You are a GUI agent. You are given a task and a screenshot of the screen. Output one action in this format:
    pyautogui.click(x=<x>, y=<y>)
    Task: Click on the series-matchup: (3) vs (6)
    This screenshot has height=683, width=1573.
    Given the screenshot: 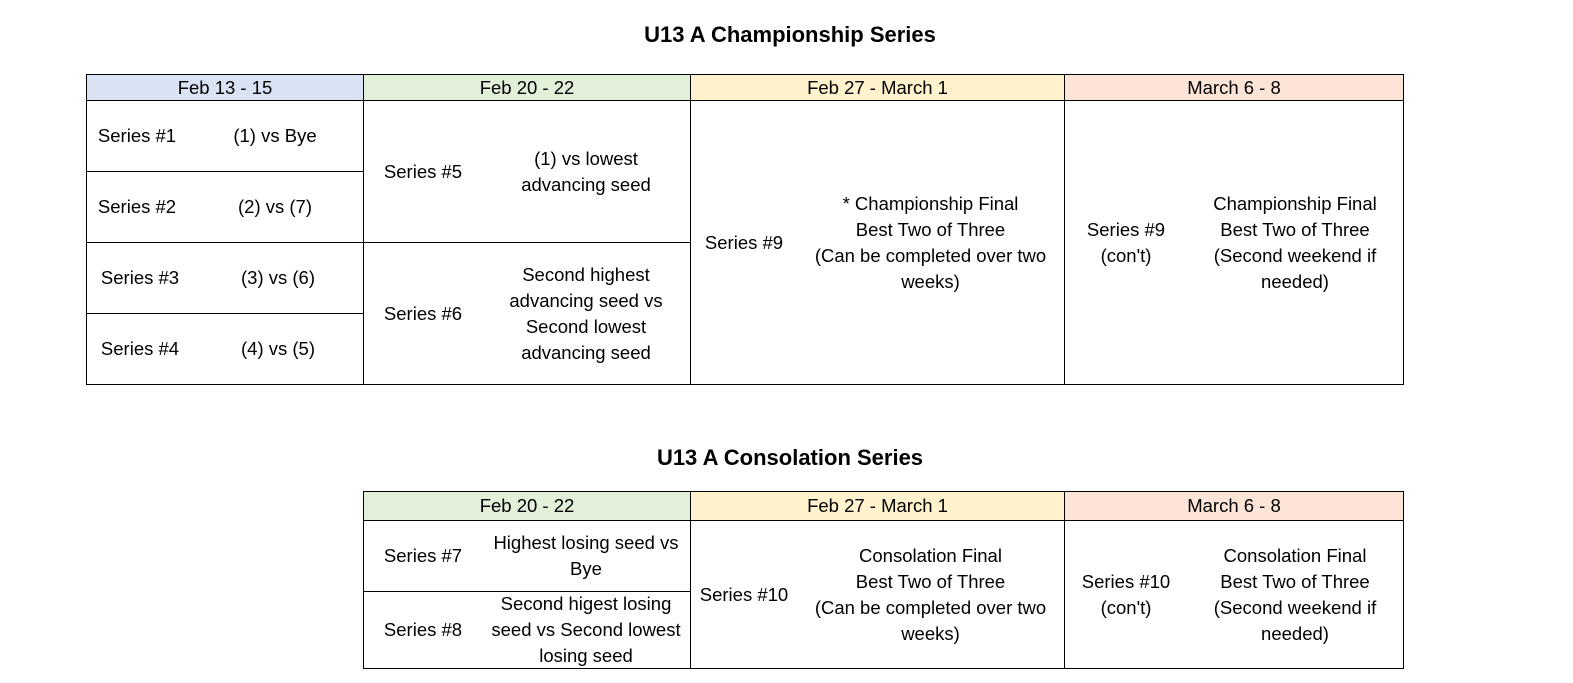 What is the action you would take?
    pyautogui.click(x=278, y=277)
    